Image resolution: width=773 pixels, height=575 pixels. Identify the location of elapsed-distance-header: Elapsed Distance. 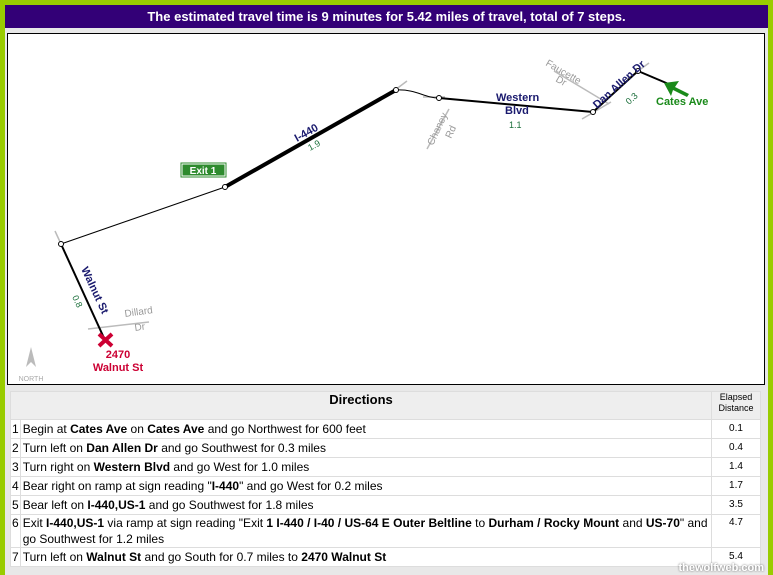
(736, 405).